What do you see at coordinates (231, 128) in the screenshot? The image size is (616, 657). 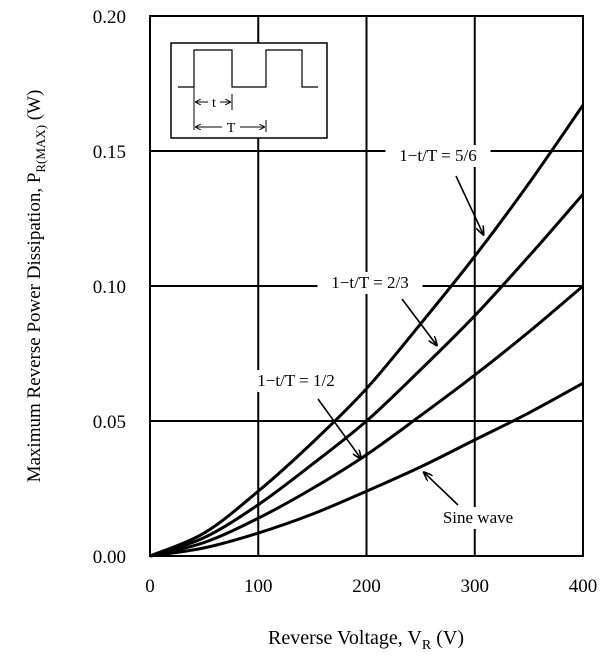 I see `inset-T-label: T` at bounding box center [231, 128].